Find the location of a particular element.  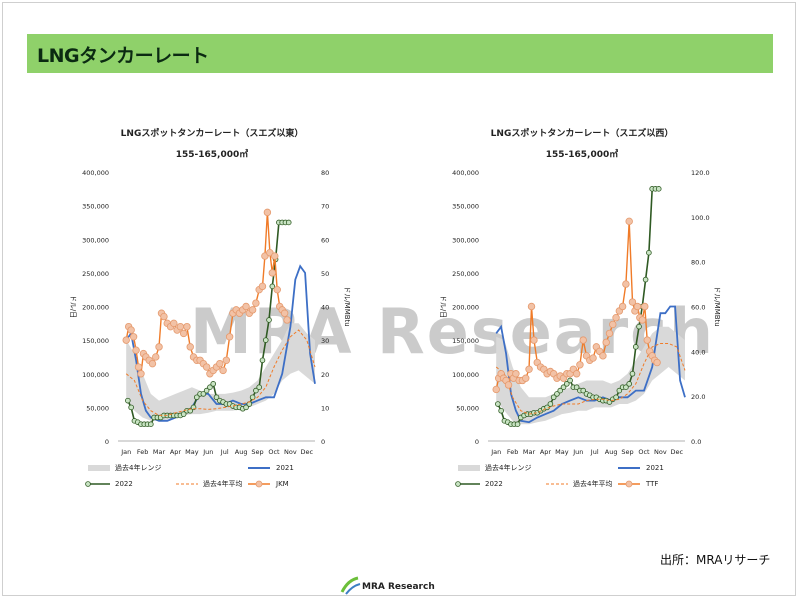

y-right-axis-label: ドル/MMBtu is located at coordinates (717, 306).